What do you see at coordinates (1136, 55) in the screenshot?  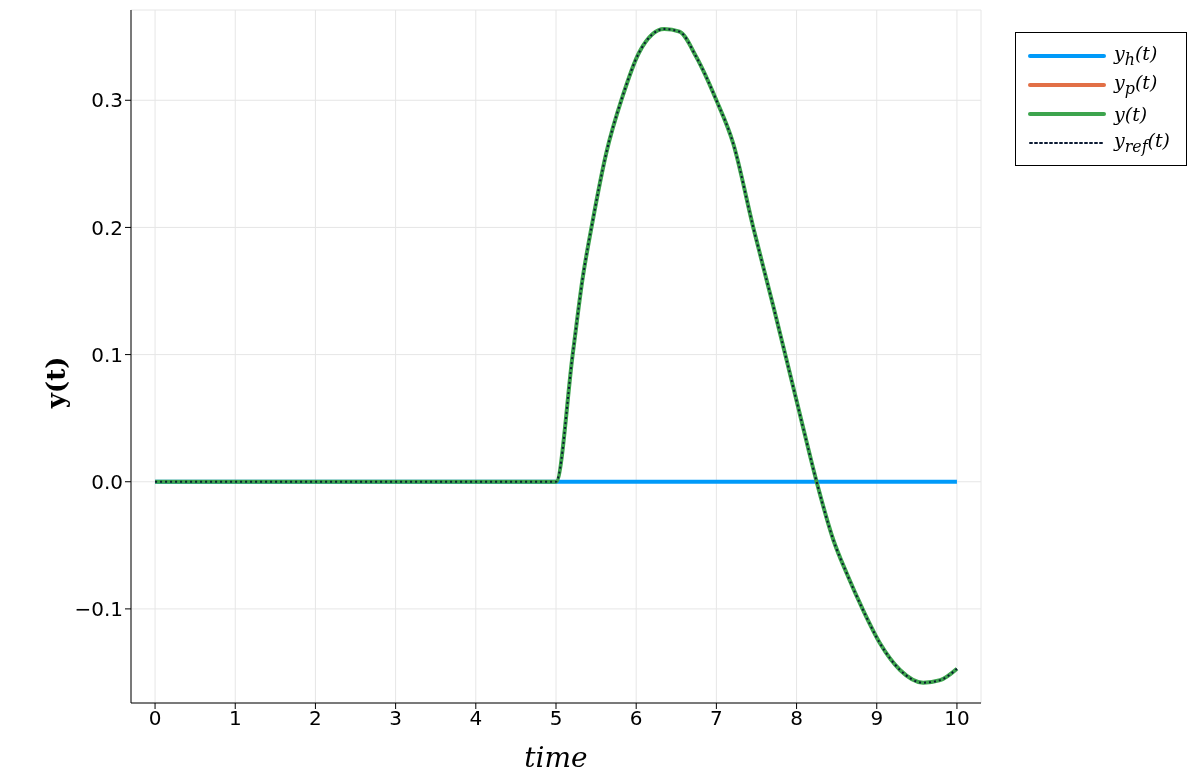 I see `legend-label: y$_{h}$(t)` at bounding box center [1136, 55].